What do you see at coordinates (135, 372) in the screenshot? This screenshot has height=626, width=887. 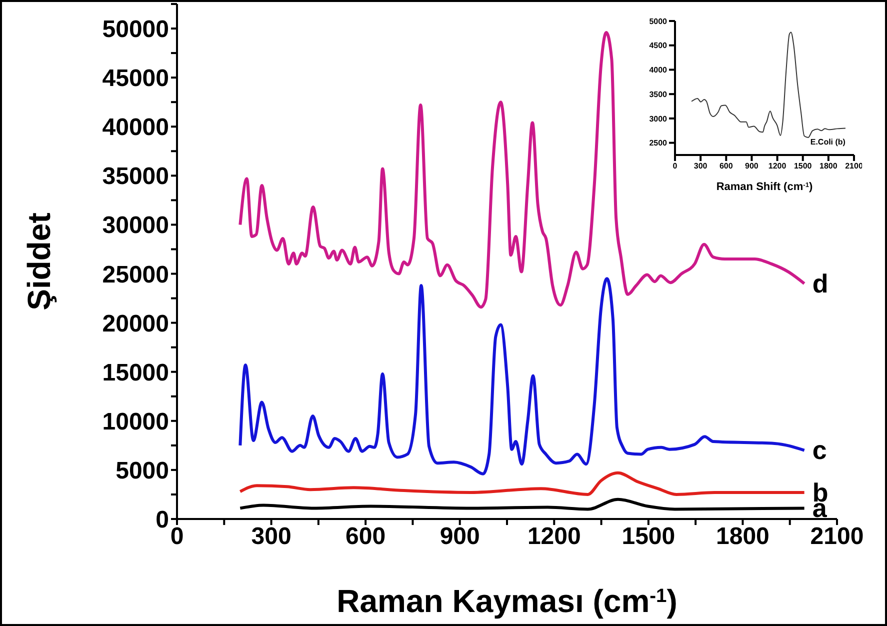 I see `y-tick-label: 15000` at bounding box center [135, 372].